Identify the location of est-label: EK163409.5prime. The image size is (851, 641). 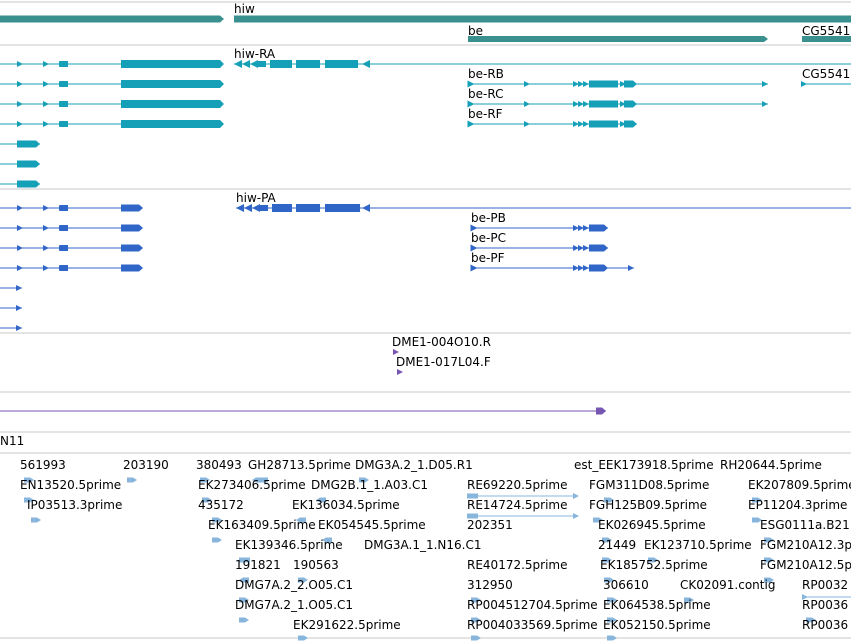
(262, 525).